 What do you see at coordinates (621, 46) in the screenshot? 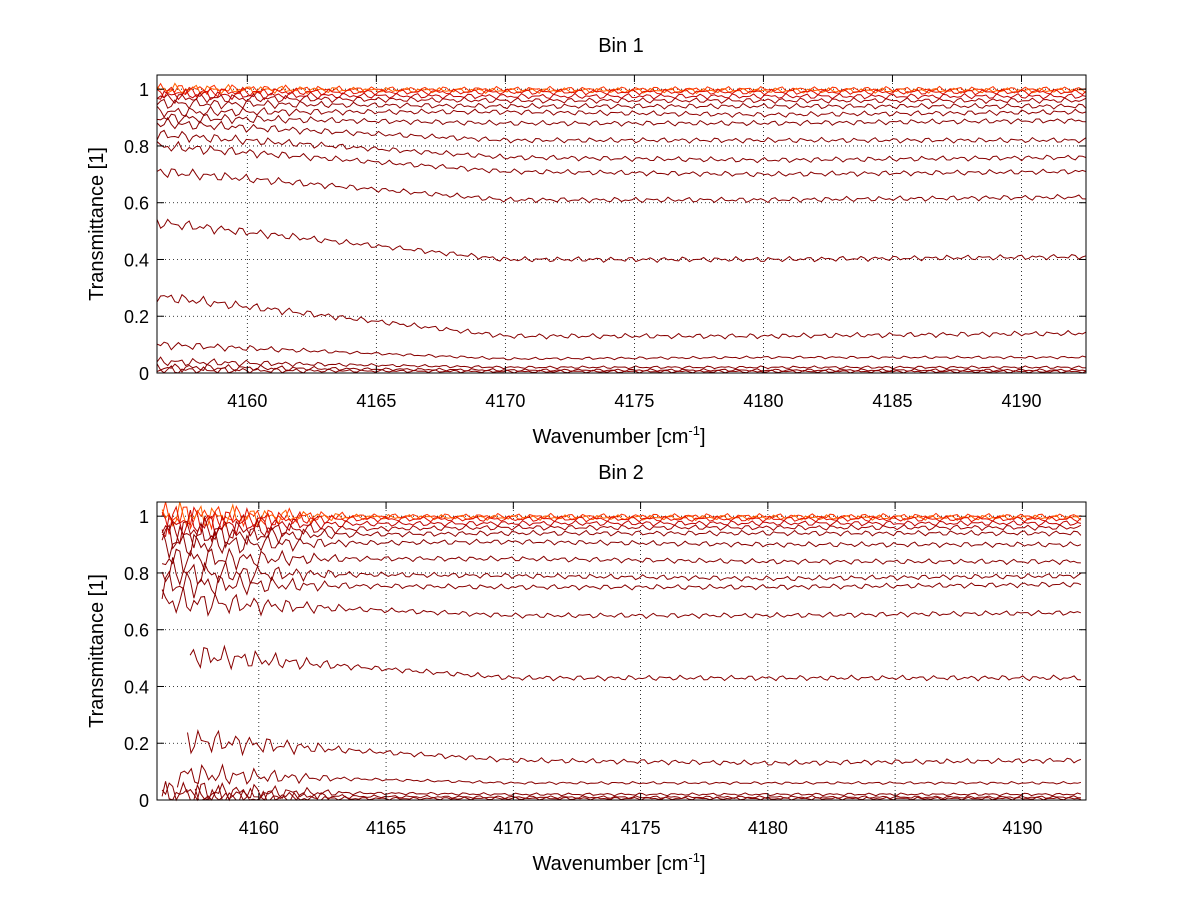
I see `chart-title: Bin 1` at bounding box center [621, 46].